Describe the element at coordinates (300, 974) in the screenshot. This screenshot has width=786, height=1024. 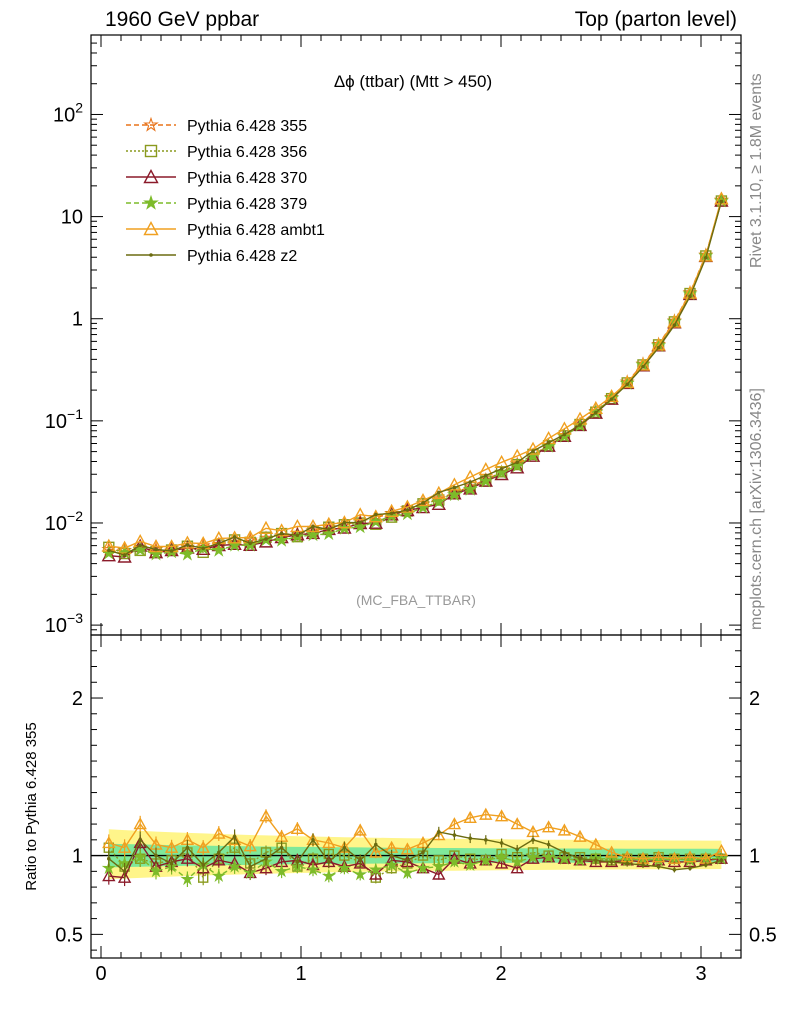
I see `x-tick-label: 1` at that location.